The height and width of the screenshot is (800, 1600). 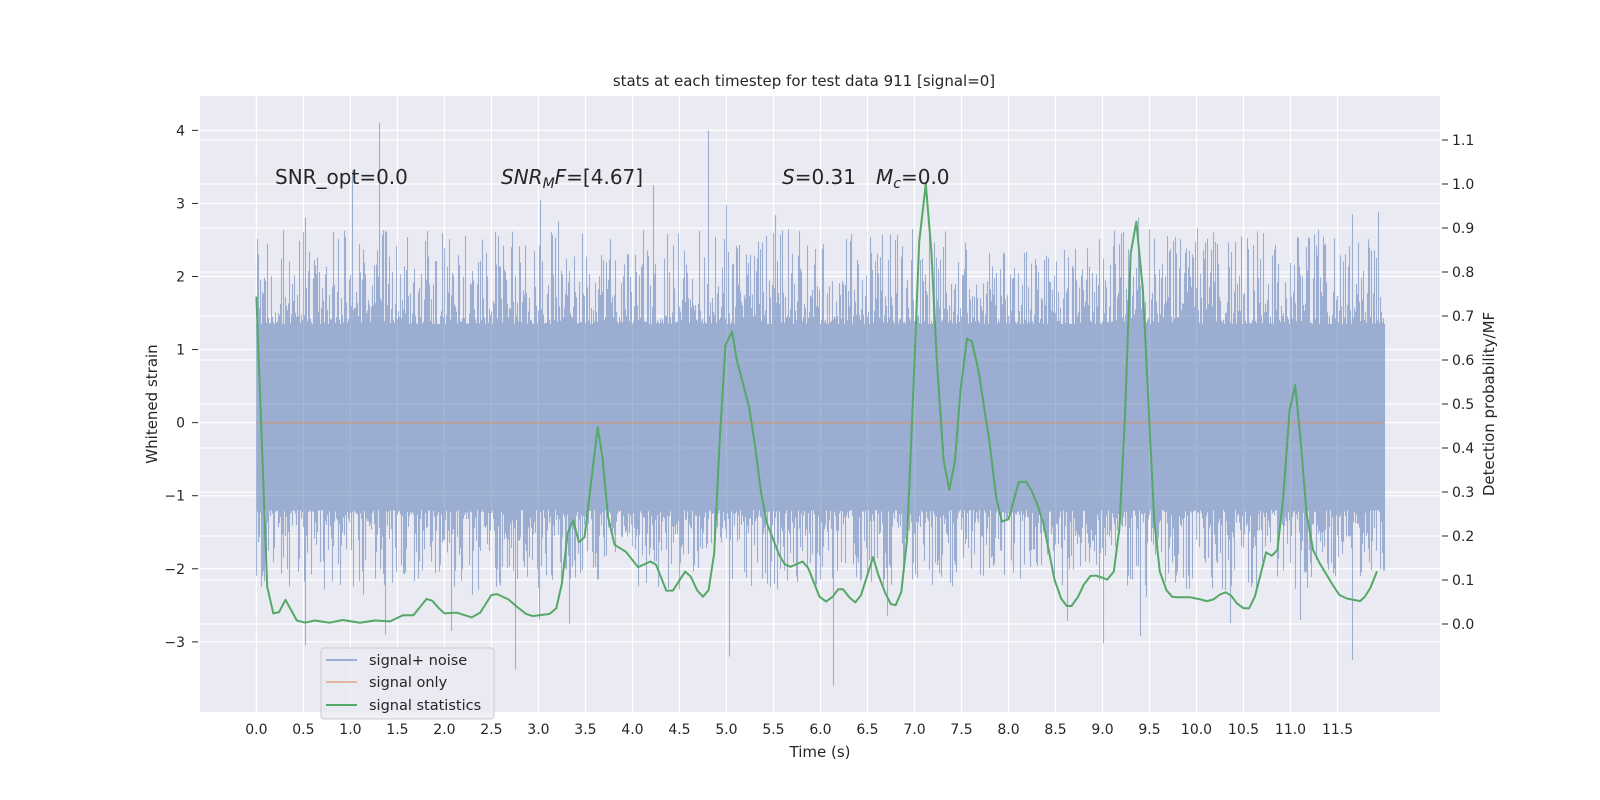 I want to click on y-tick-label-right: 1.0, so click(x=1463, y=185).